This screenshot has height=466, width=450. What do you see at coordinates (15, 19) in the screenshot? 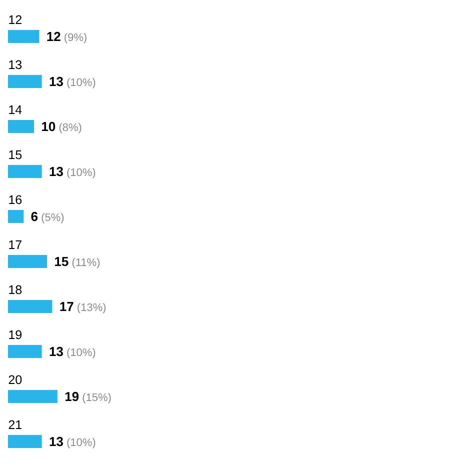
I see `y-tick-label: 12` at bounding box center [15, 19].